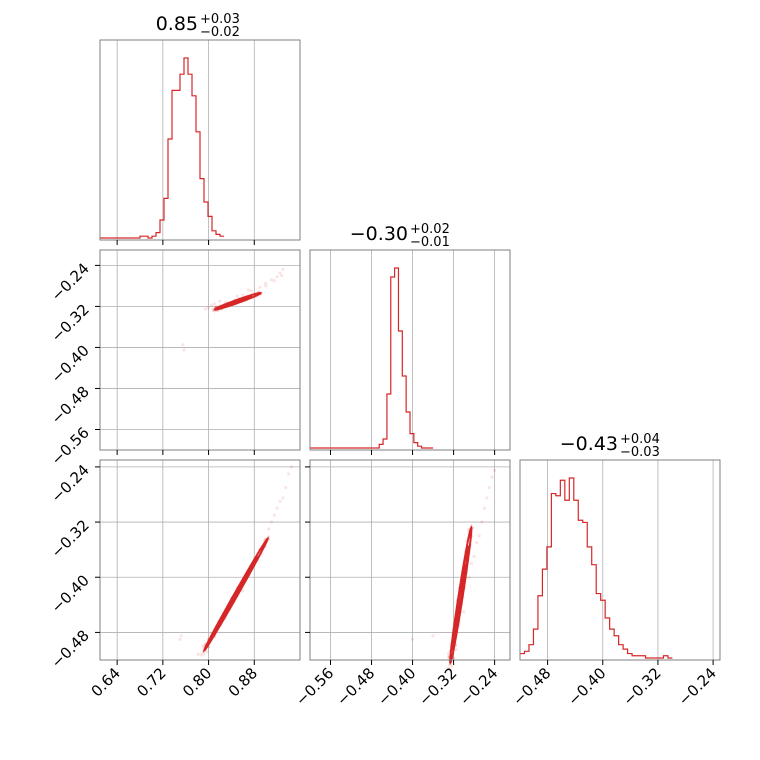 The width and height of the screenshot is (760, 760). I want to click on param-title-plus: +0.02, so click(430, 229).